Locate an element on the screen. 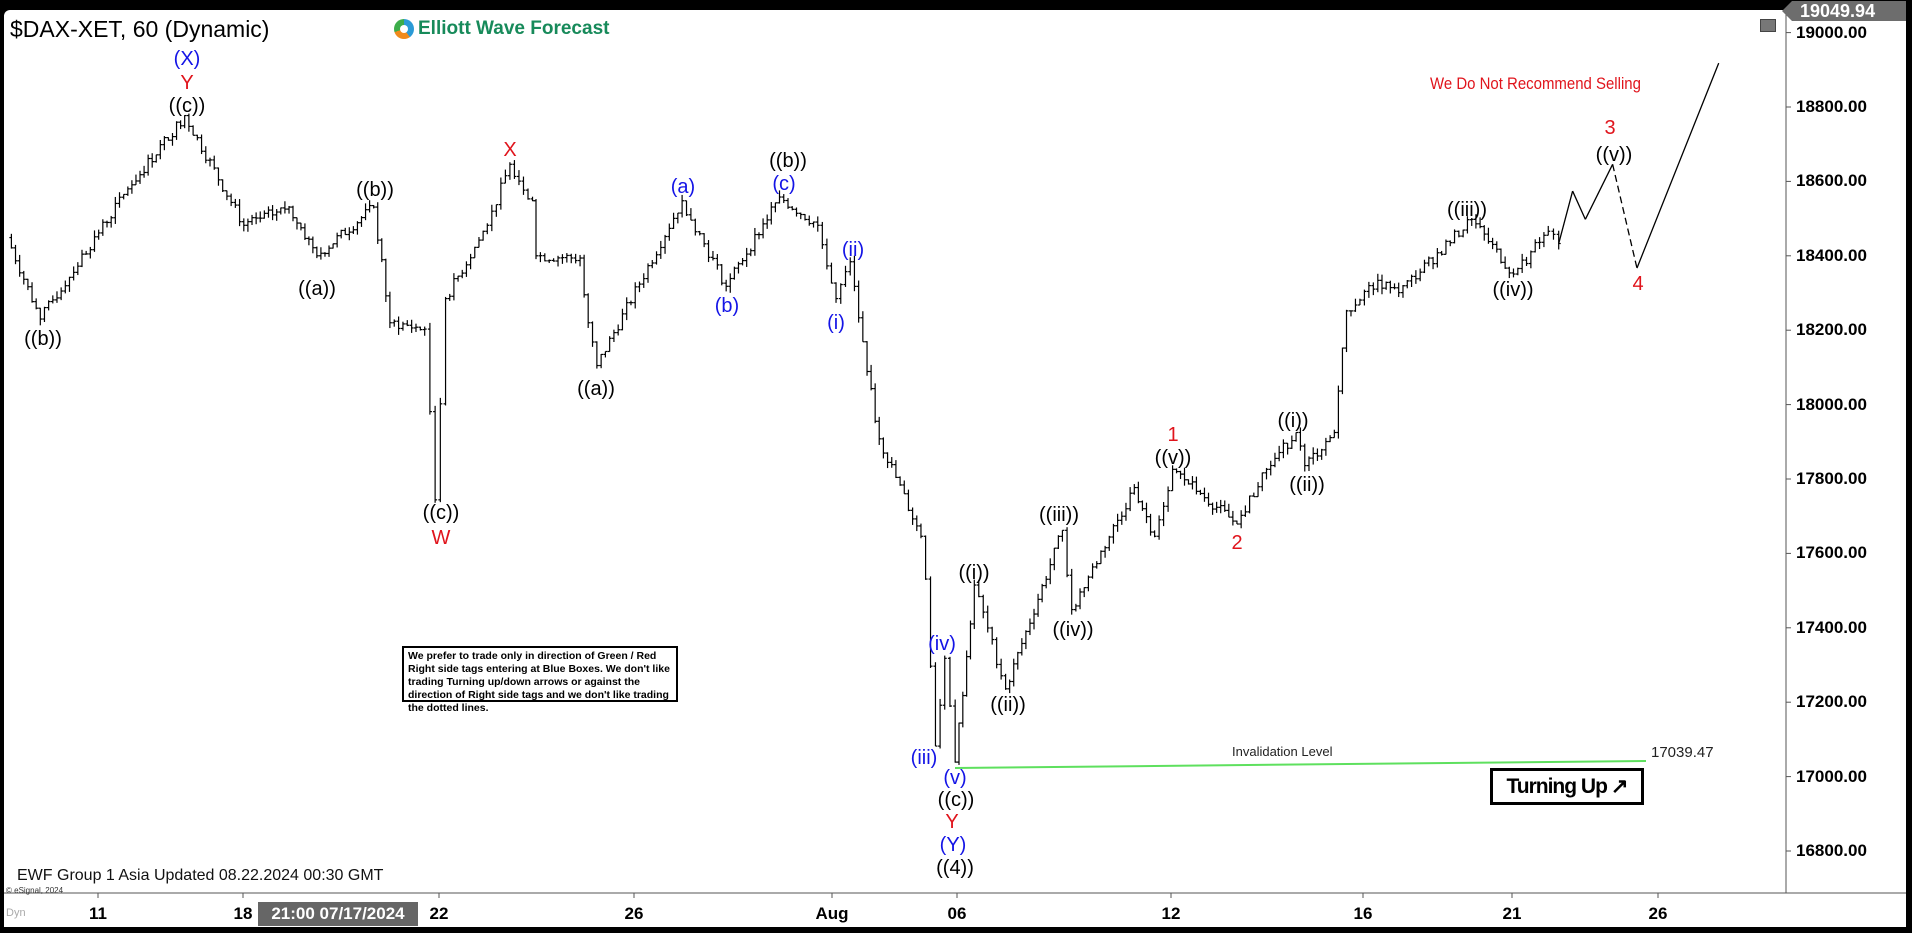 The height and width of the screenshot is (933, 1912). wave-label: (ii) is located at coordinates (853, 250).